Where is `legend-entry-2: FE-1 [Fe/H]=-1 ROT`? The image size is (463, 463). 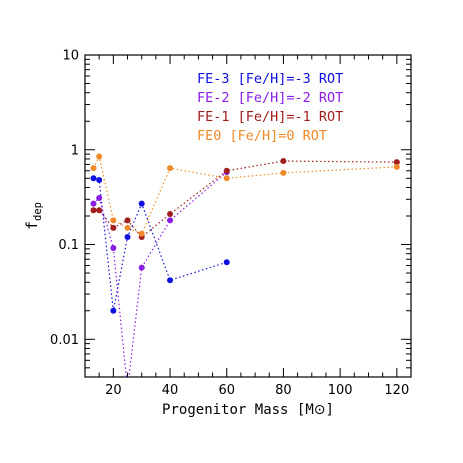 legend-entry-2: FE-1 [Fe/H]=-1 ROT is located at coordinates (270, 117).